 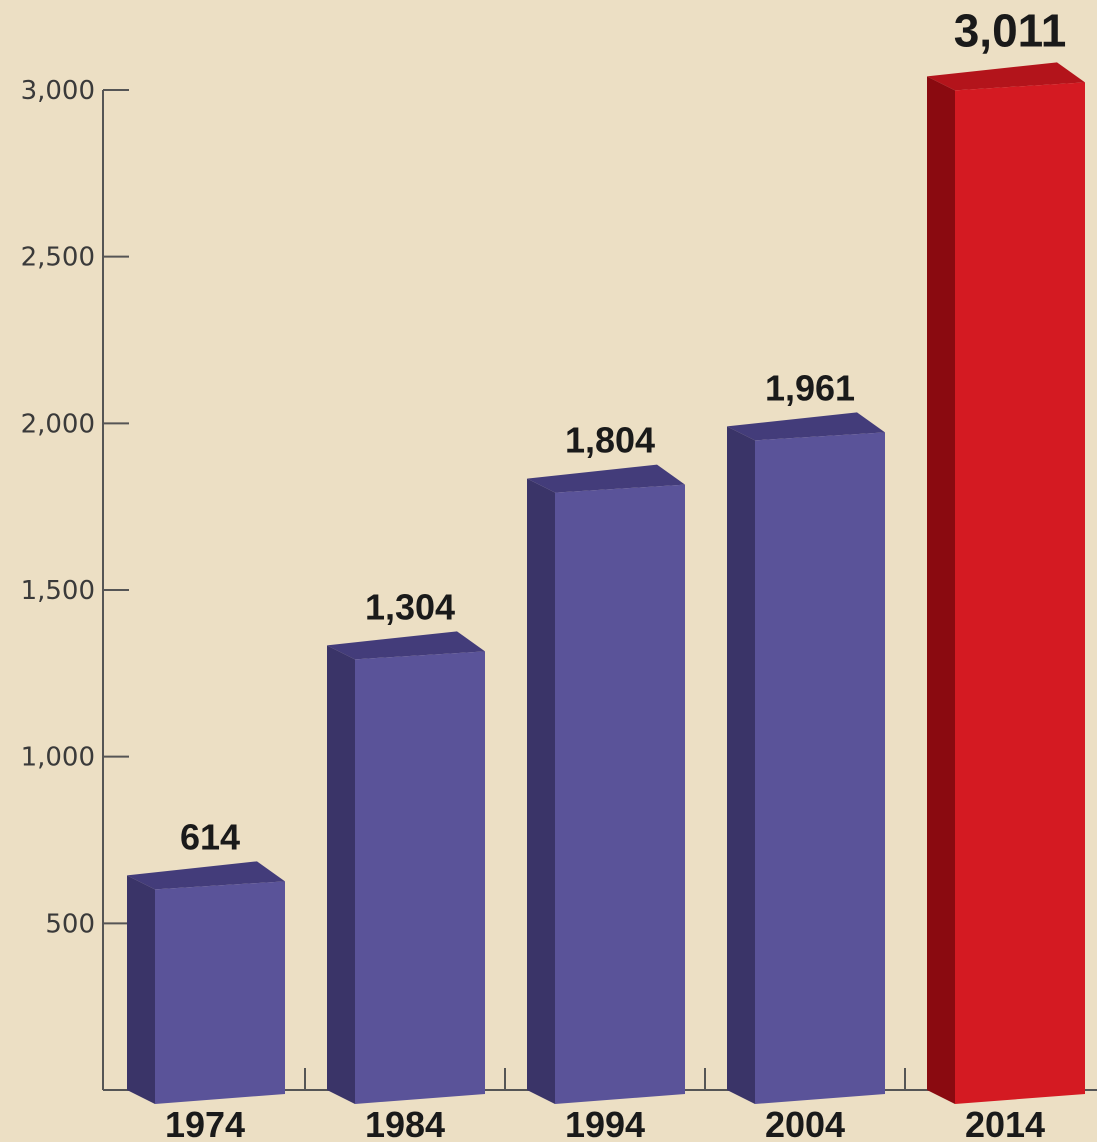 What do you see at coordinates (610, 440) in the screenshot?
I see `data-label: 1,804` at bounding box center [610, 440].